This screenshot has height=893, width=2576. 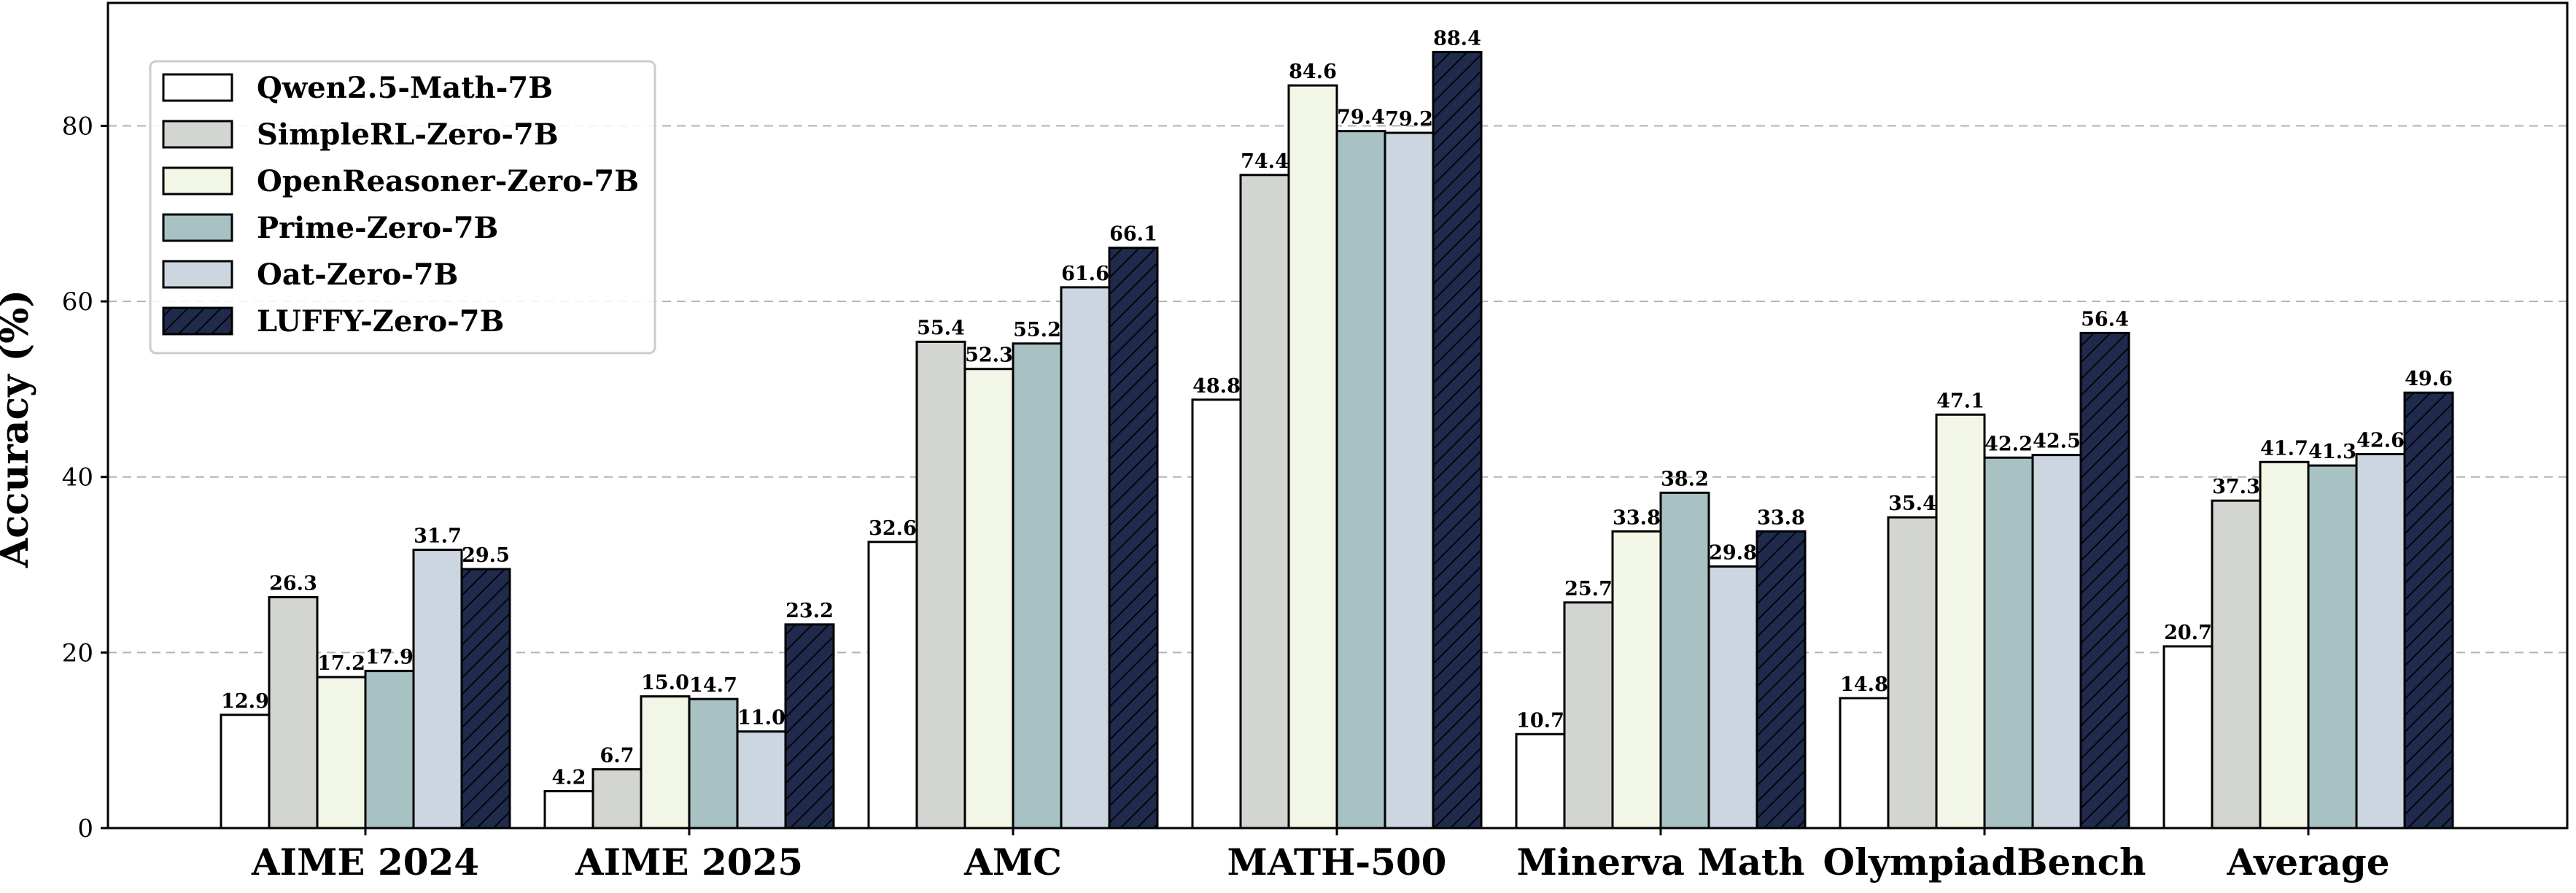 What do you see at coordinates (1864, 763) in the screenshot?
I see `bar-qwen2-5-math-7b-olympiadbench` at bounding box center [1864, 763].